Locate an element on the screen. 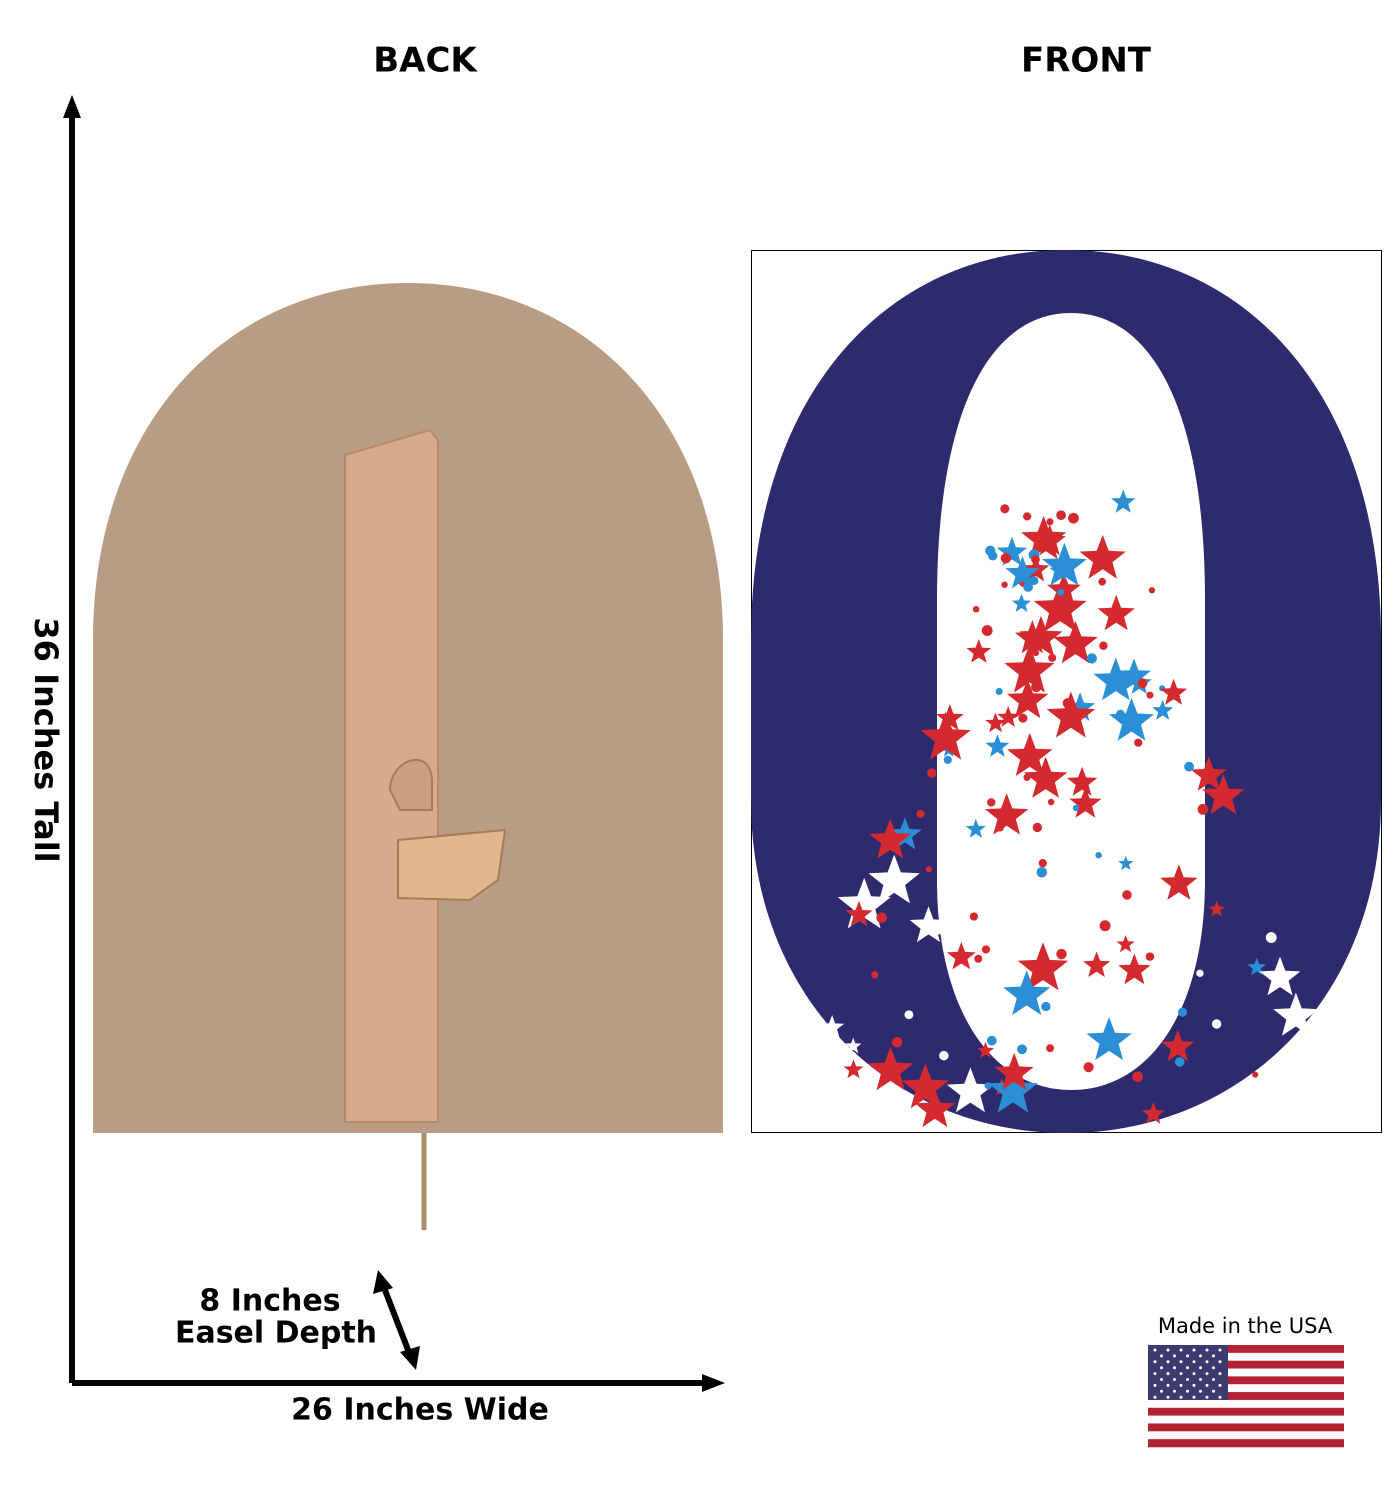 This screenshot has height=1494, width=1400. depth-label: Easel Depth is located at coordinates (276, 1333).